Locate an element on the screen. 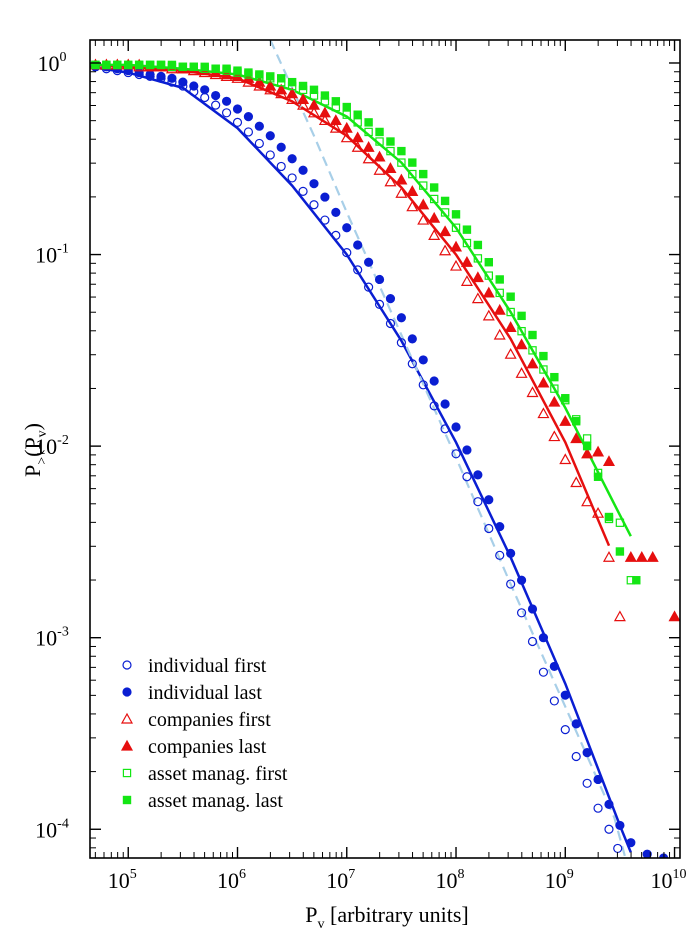 This screenshot has height=939, width=700. x-axis-title: Pv [arbitrary units] is located at coordinates (386, 917).